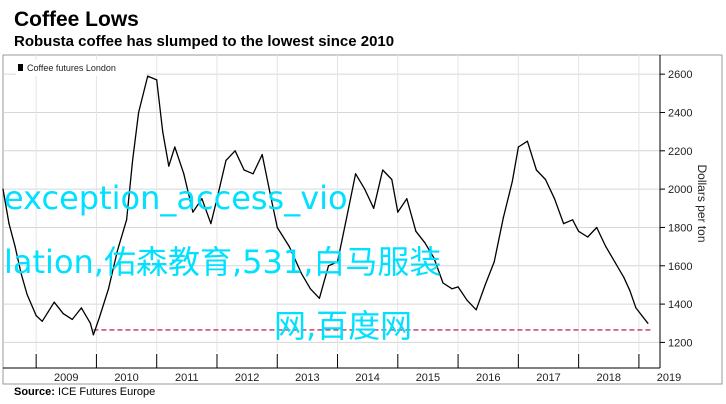 The image size is (726, 404). Describe the element at coordinates (680, 267) in the screenshot. I see `y-tick-label: 1600` at that location.